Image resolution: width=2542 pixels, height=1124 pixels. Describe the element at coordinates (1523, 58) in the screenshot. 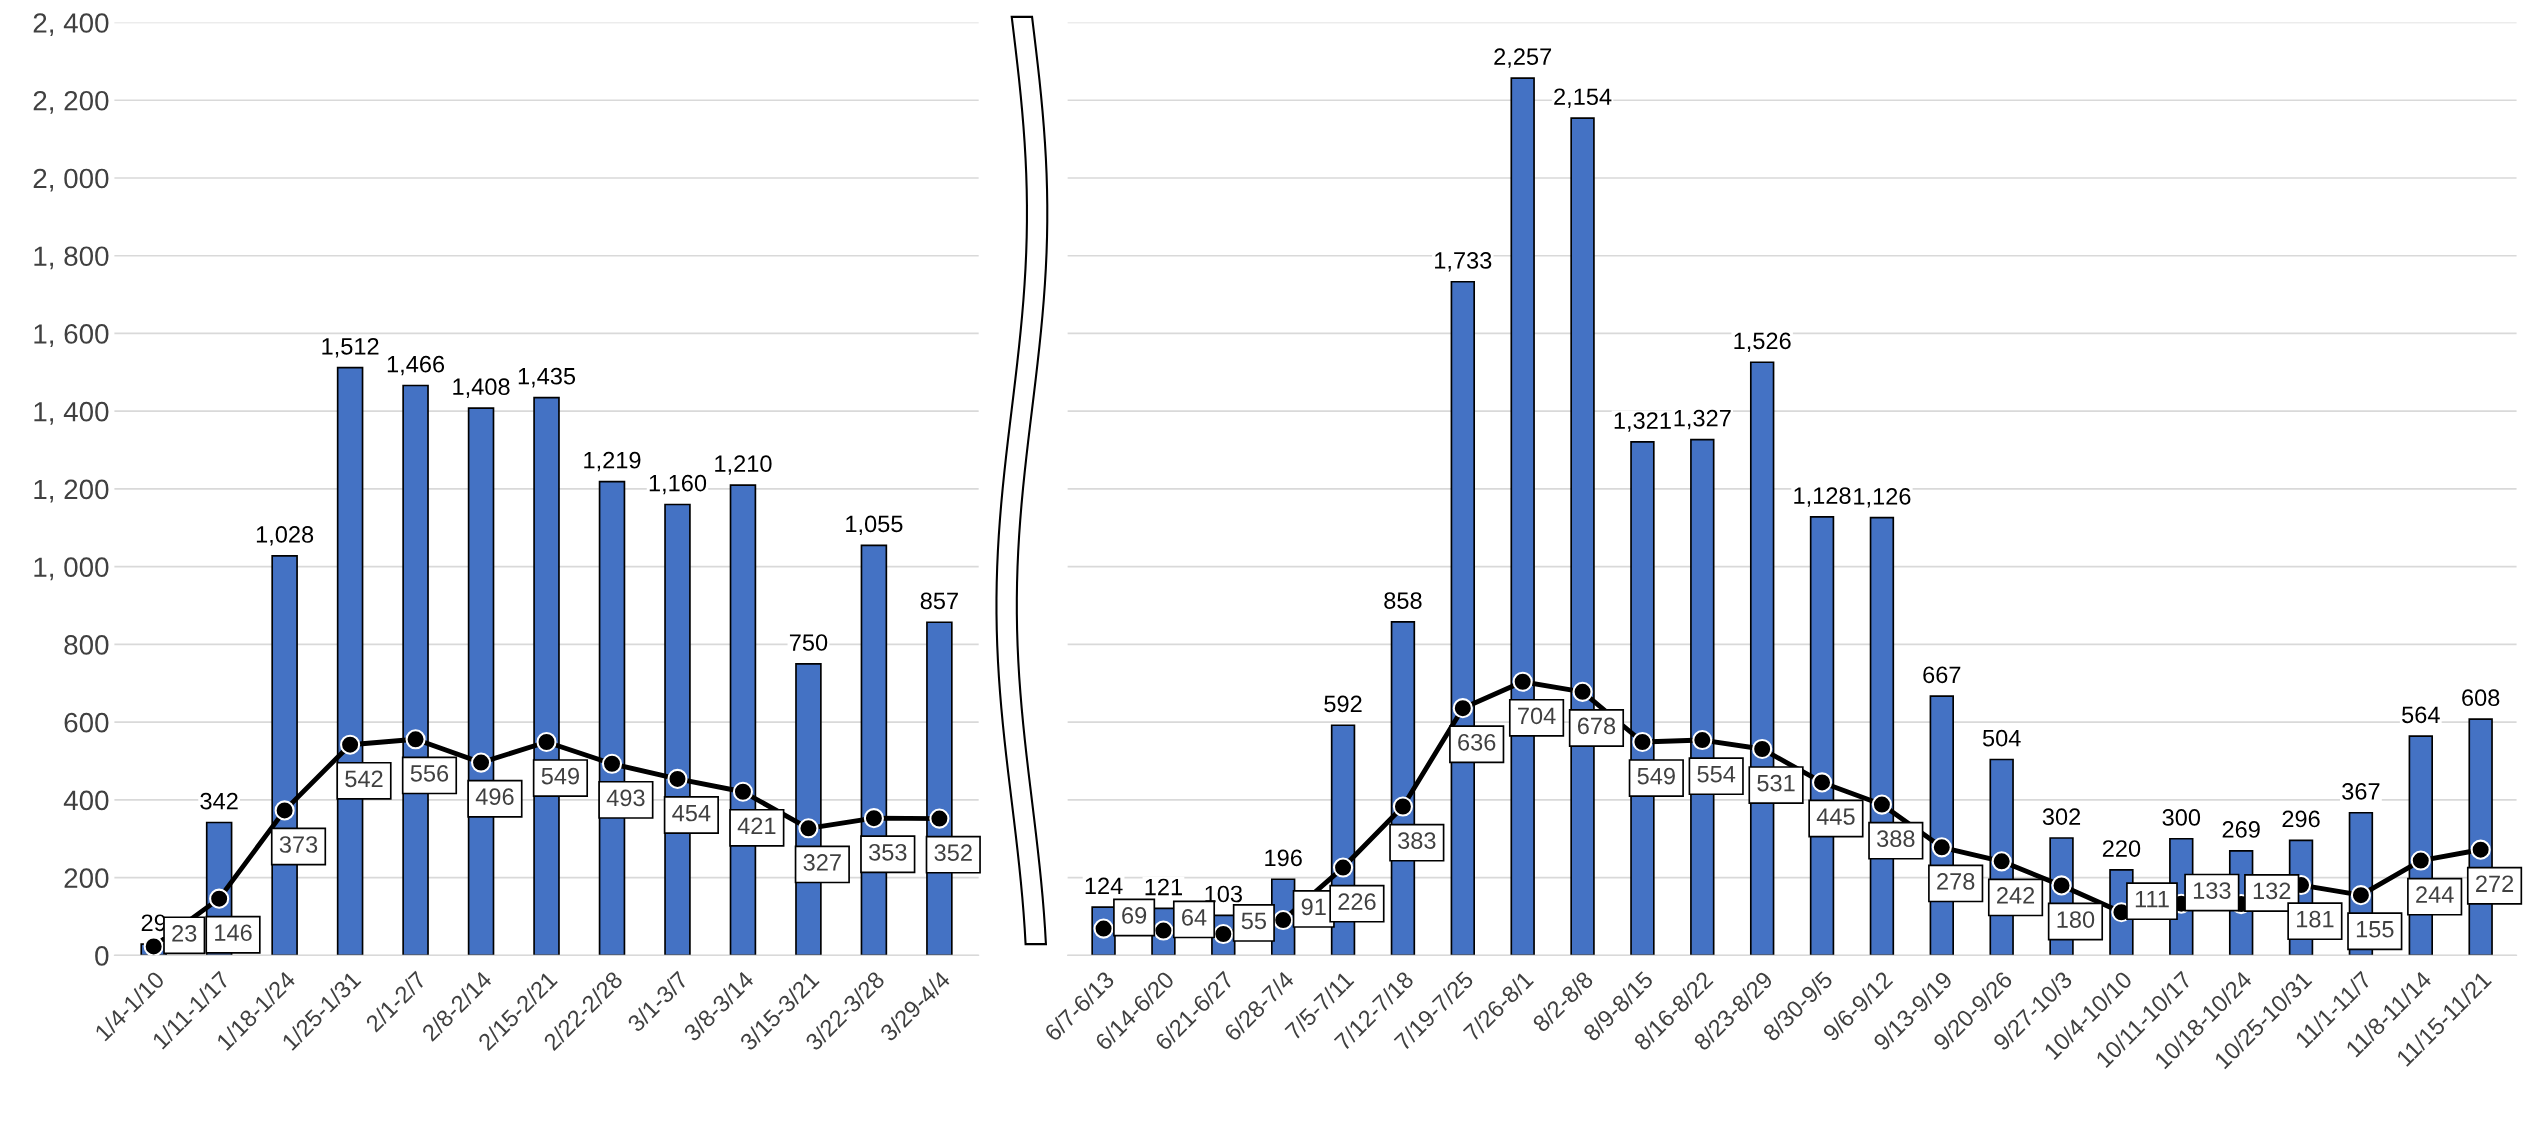

I see `data-label: 2,257` at that location.